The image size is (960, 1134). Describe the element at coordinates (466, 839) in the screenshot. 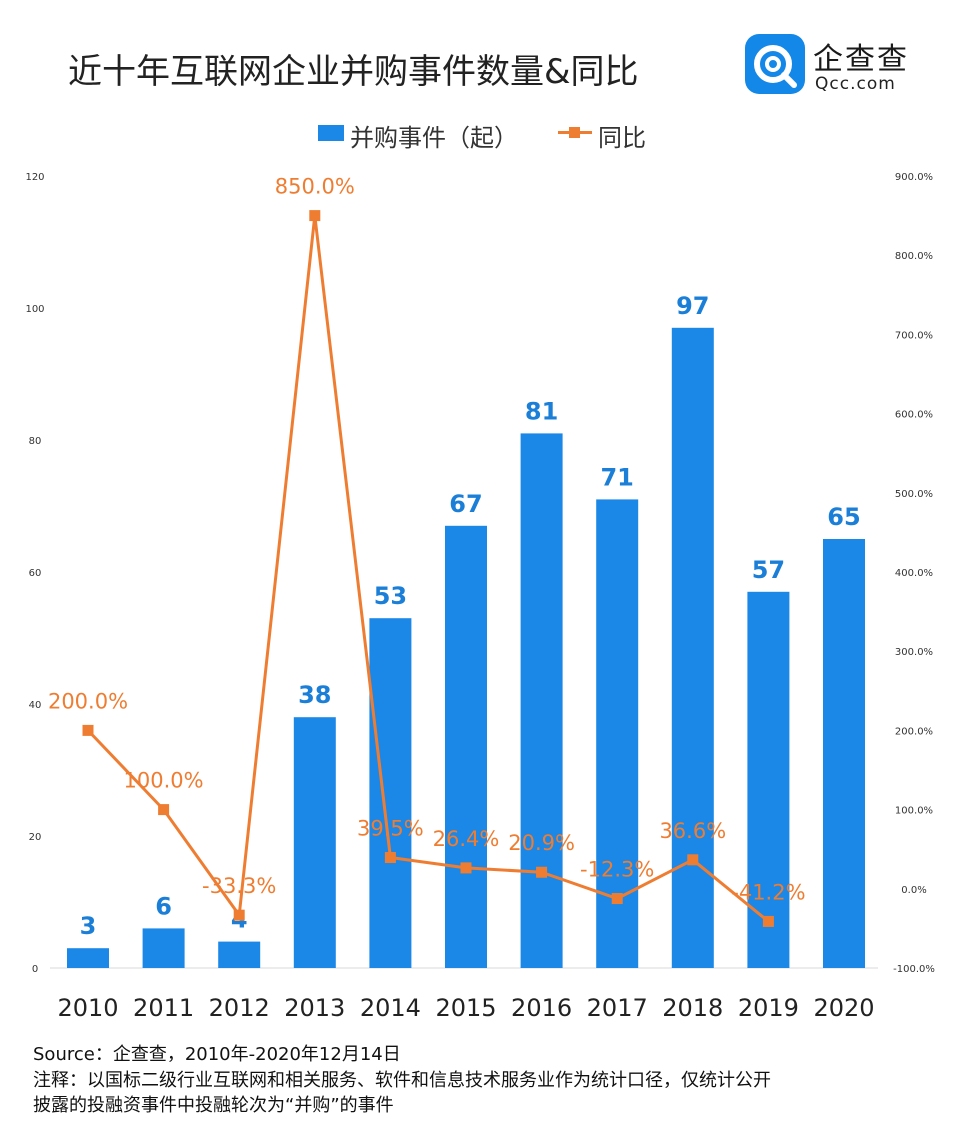

I see `yoy-label-2015: 26.4%` at that location.